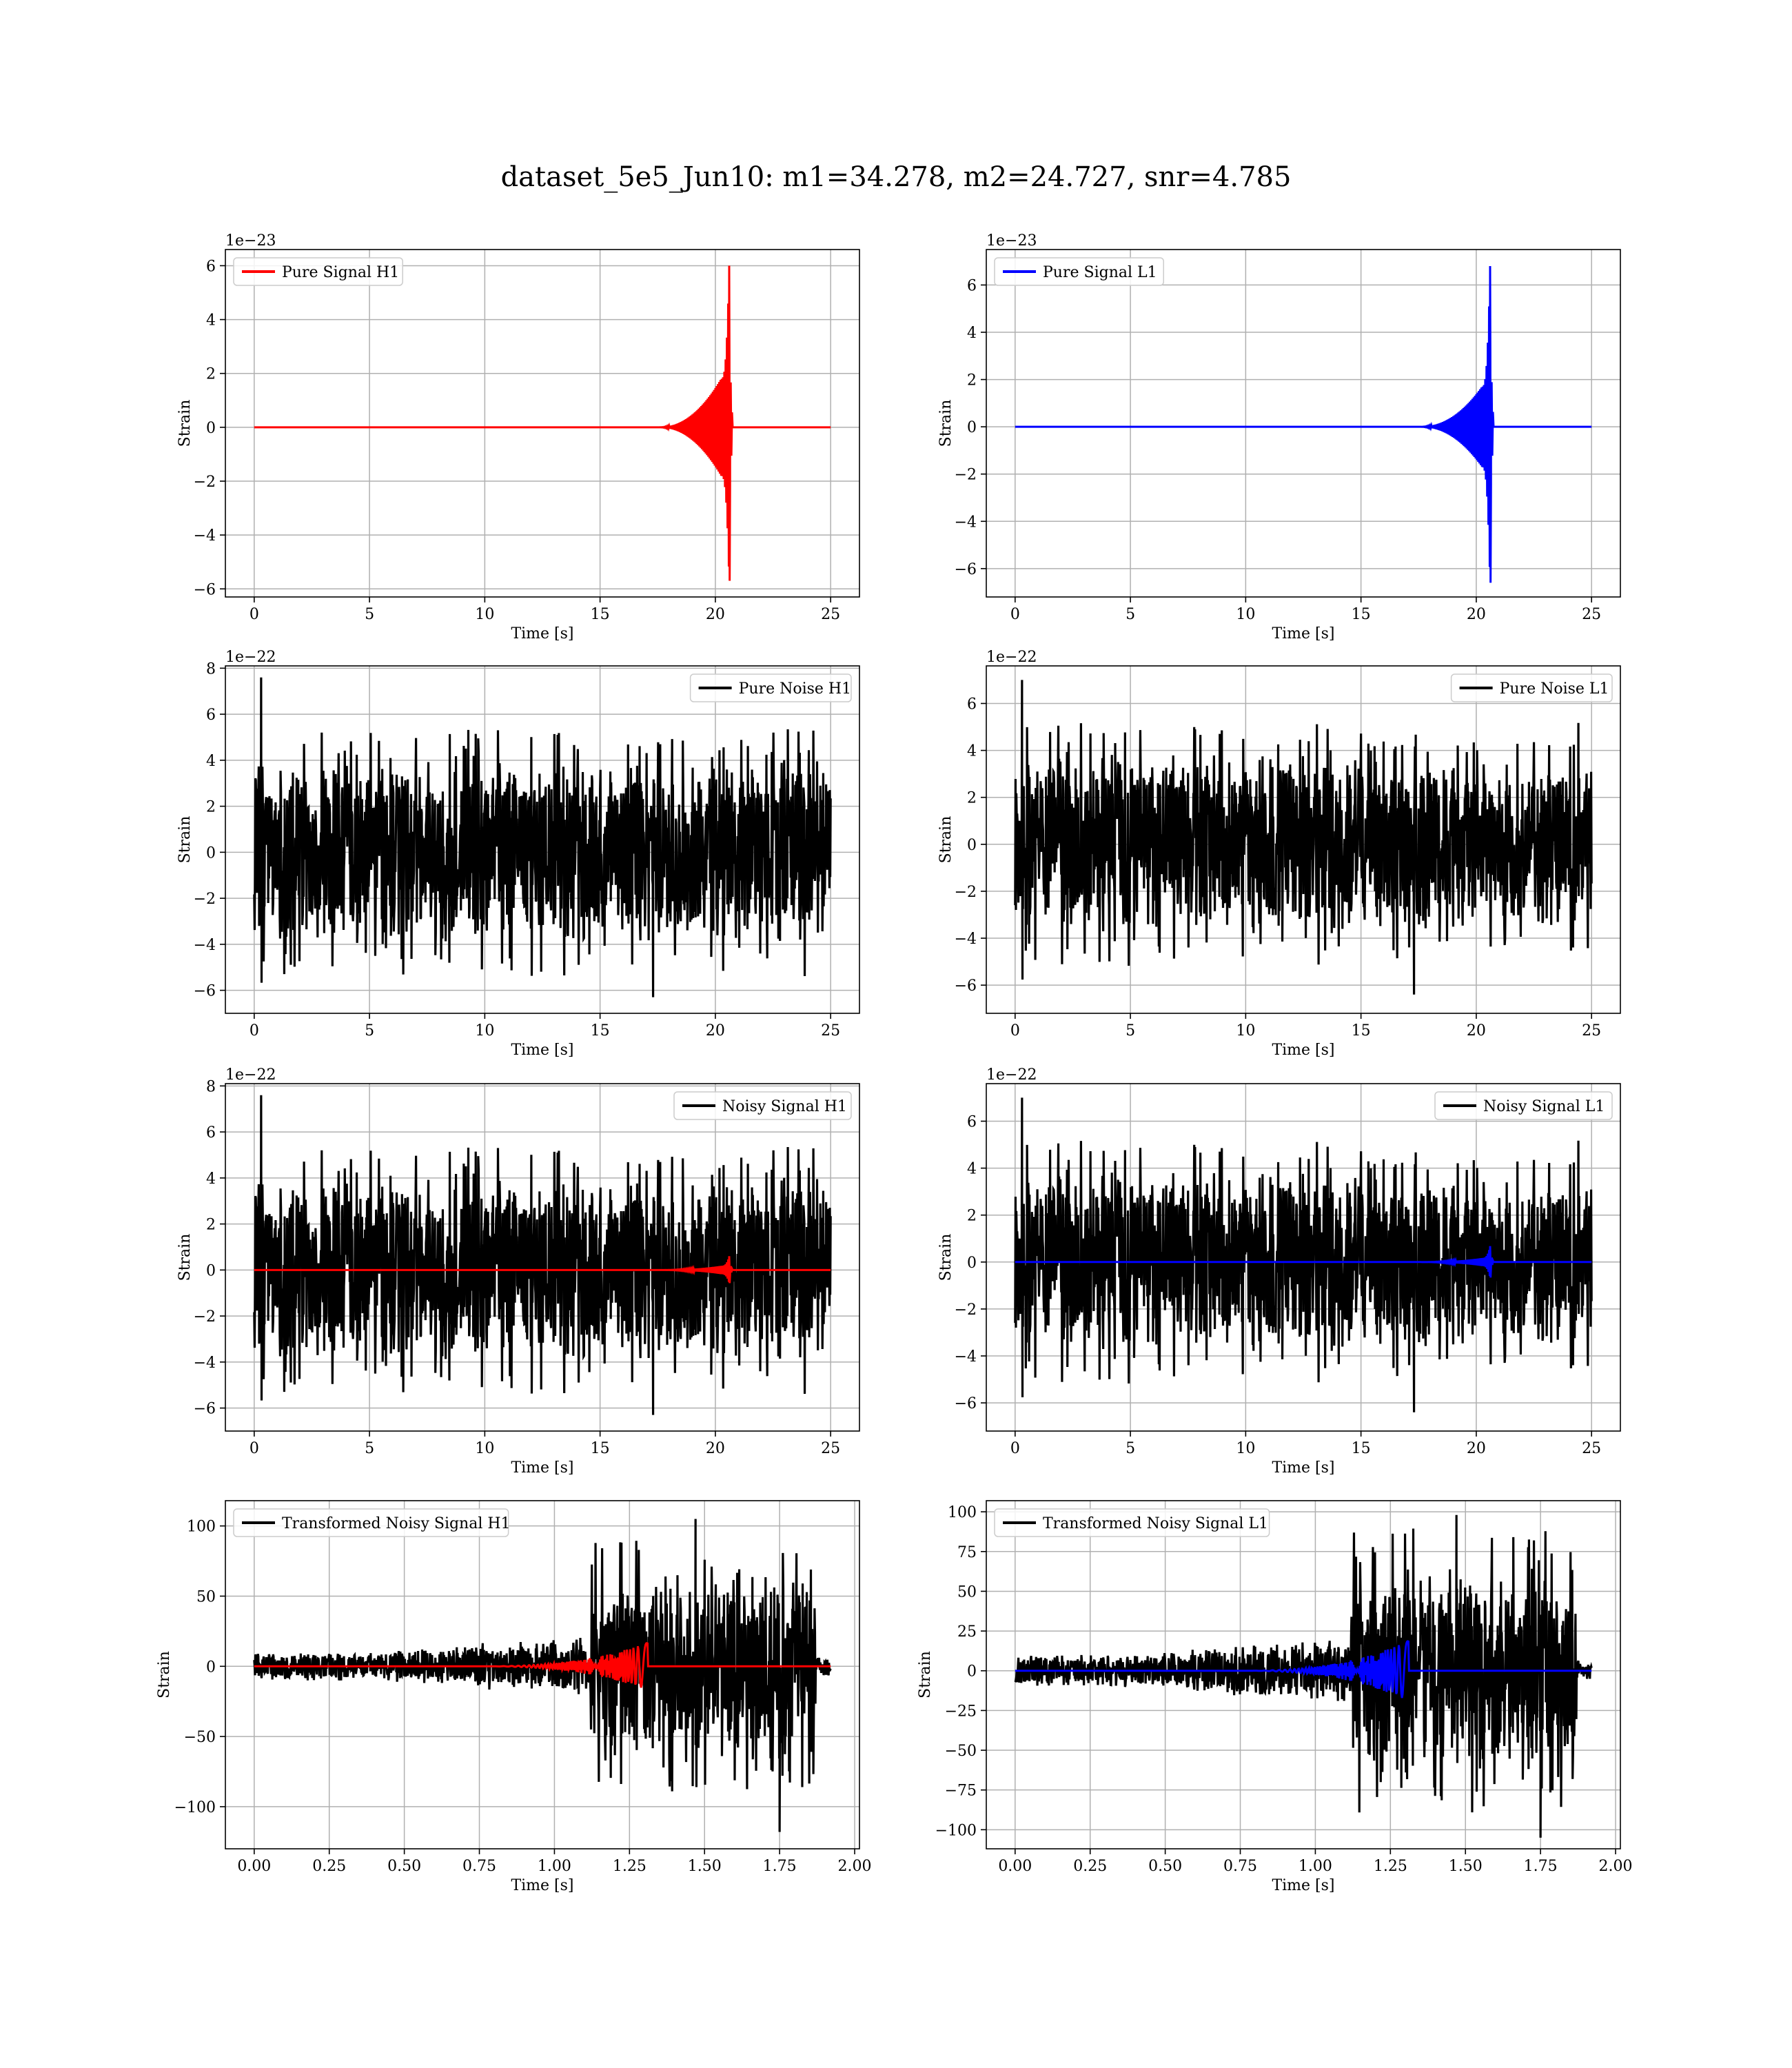 The height and width of the screenshot is (2068, 1792). What do you see at coordinates (1390, 1867) in the screenshot?
I see `x-tick-label: 1.25` at bounding box center [1390, 1867].